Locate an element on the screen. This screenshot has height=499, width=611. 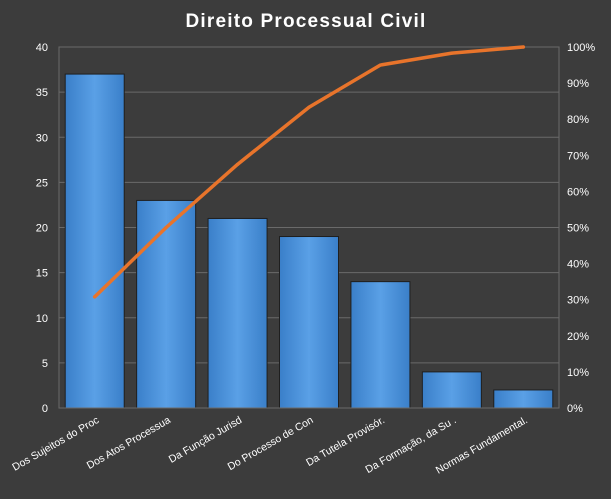
y2-tick-label: 60% is located at coordinates (578, 192).